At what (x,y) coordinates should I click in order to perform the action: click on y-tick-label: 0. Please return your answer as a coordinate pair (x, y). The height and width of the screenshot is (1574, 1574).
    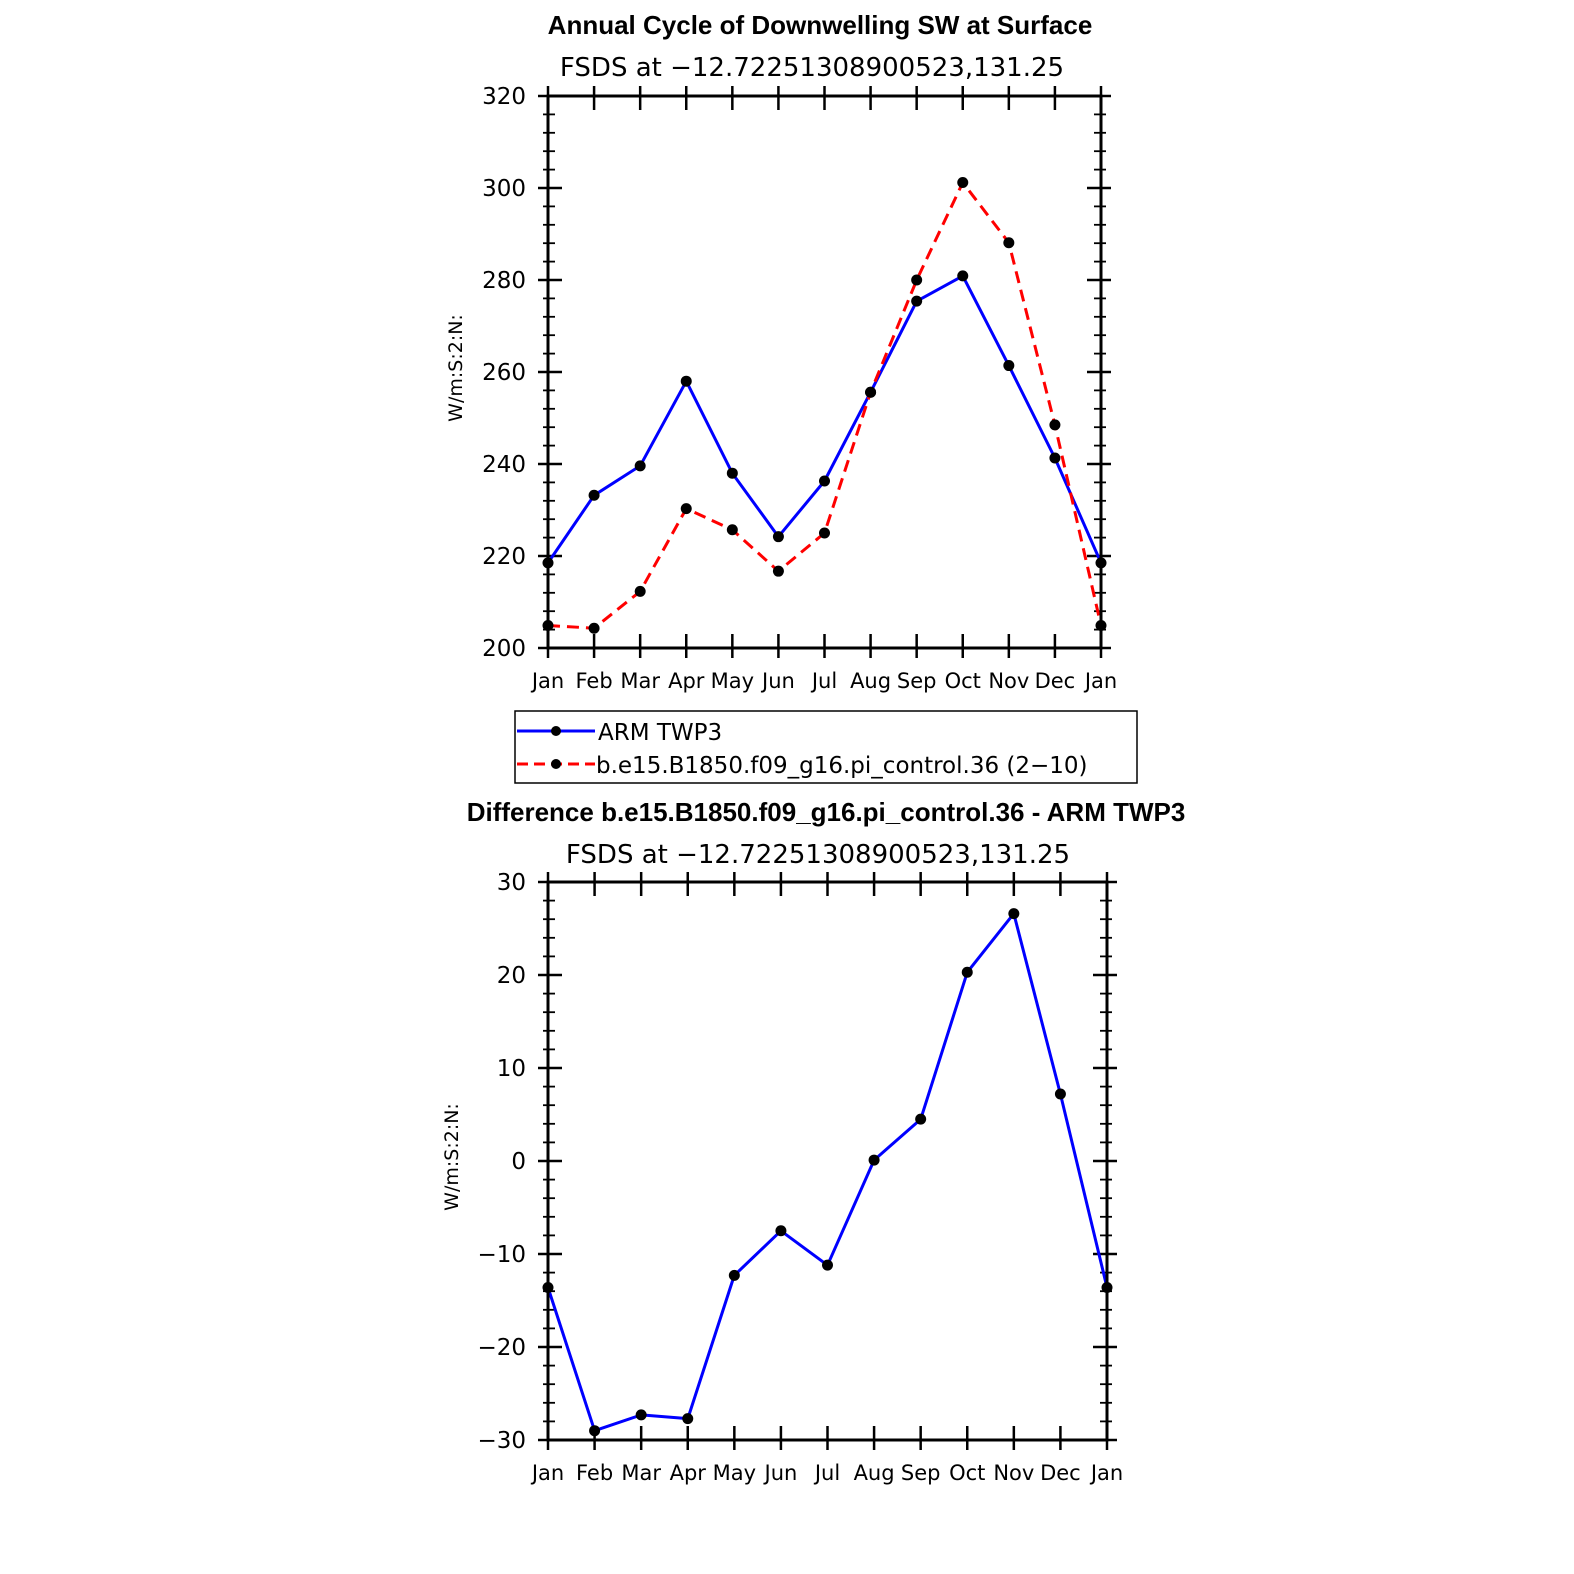
    Looking at the image, I should click on (518, 1162).